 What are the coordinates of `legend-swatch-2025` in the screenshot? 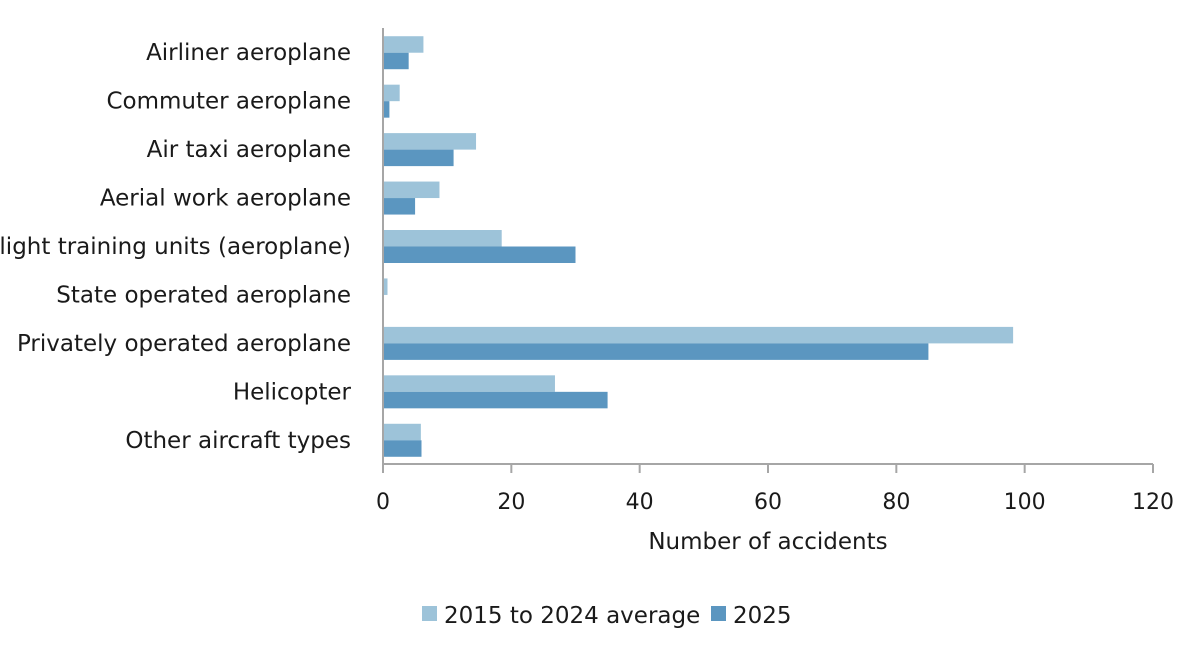 It's located at (718, 613).